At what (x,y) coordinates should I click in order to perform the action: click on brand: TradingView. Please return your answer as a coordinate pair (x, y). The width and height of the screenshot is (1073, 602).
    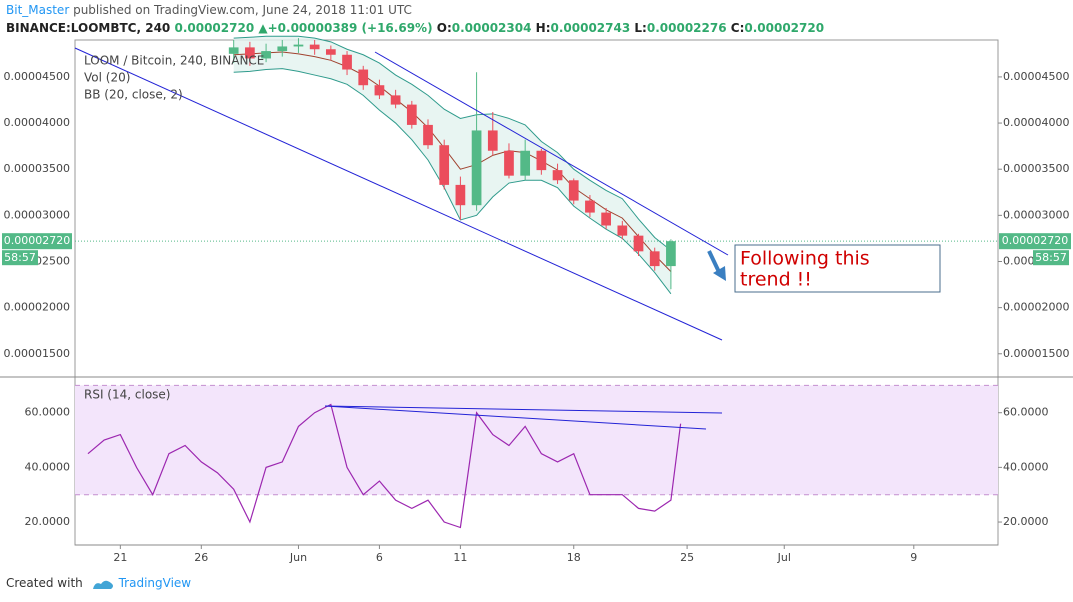
    Looking at the image, I should click on (155, 583).